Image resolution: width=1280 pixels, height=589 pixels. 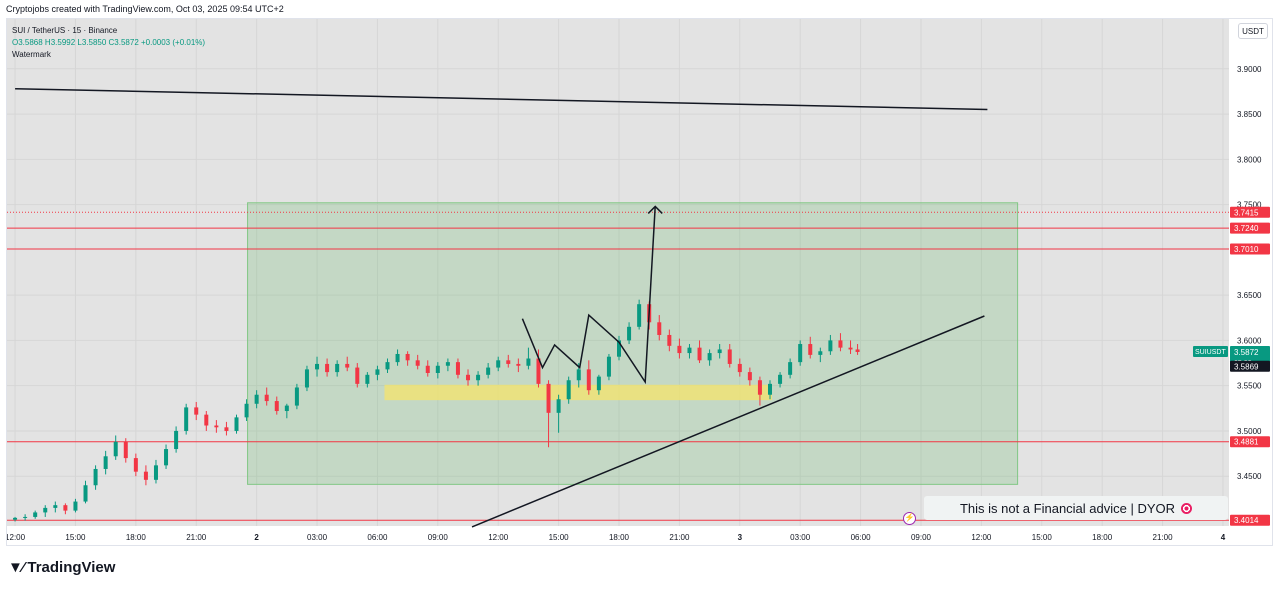 What do you see at coordinates (1210, 351) in the screenshot?
I see `symbol-tag` at bounding box center [1210, 351].